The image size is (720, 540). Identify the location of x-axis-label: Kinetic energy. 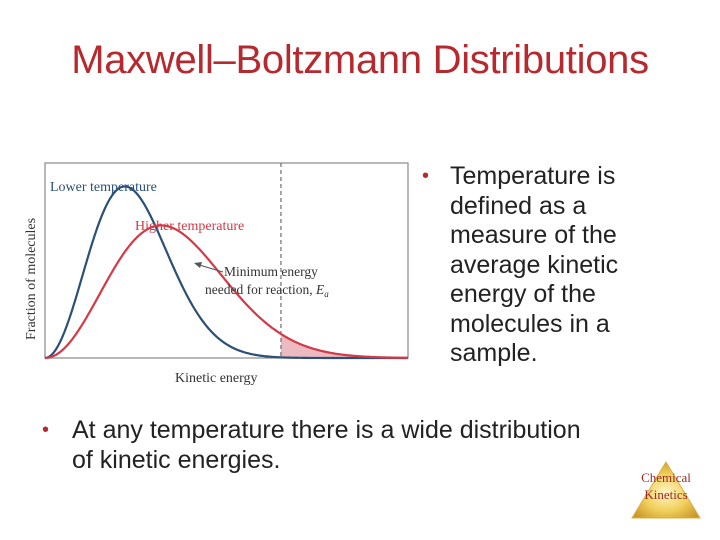
(216, 378).